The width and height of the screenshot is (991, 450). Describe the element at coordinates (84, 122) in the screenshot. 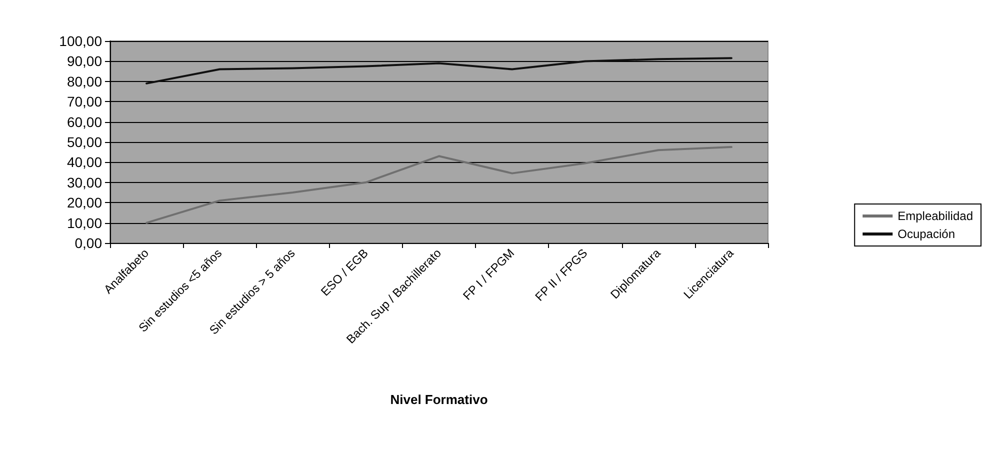

I see `y-tick-label: 60,00` at that location.